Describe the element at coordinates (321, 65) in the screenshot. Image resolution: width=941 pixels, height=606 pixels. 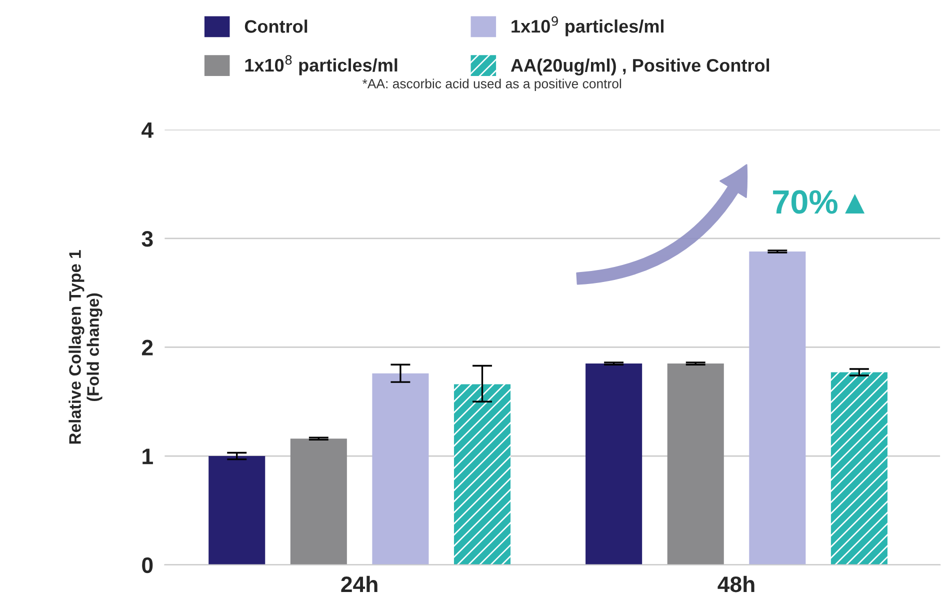
I see `legend-label: 1x10$^{8}$ particles/ml` at that location.